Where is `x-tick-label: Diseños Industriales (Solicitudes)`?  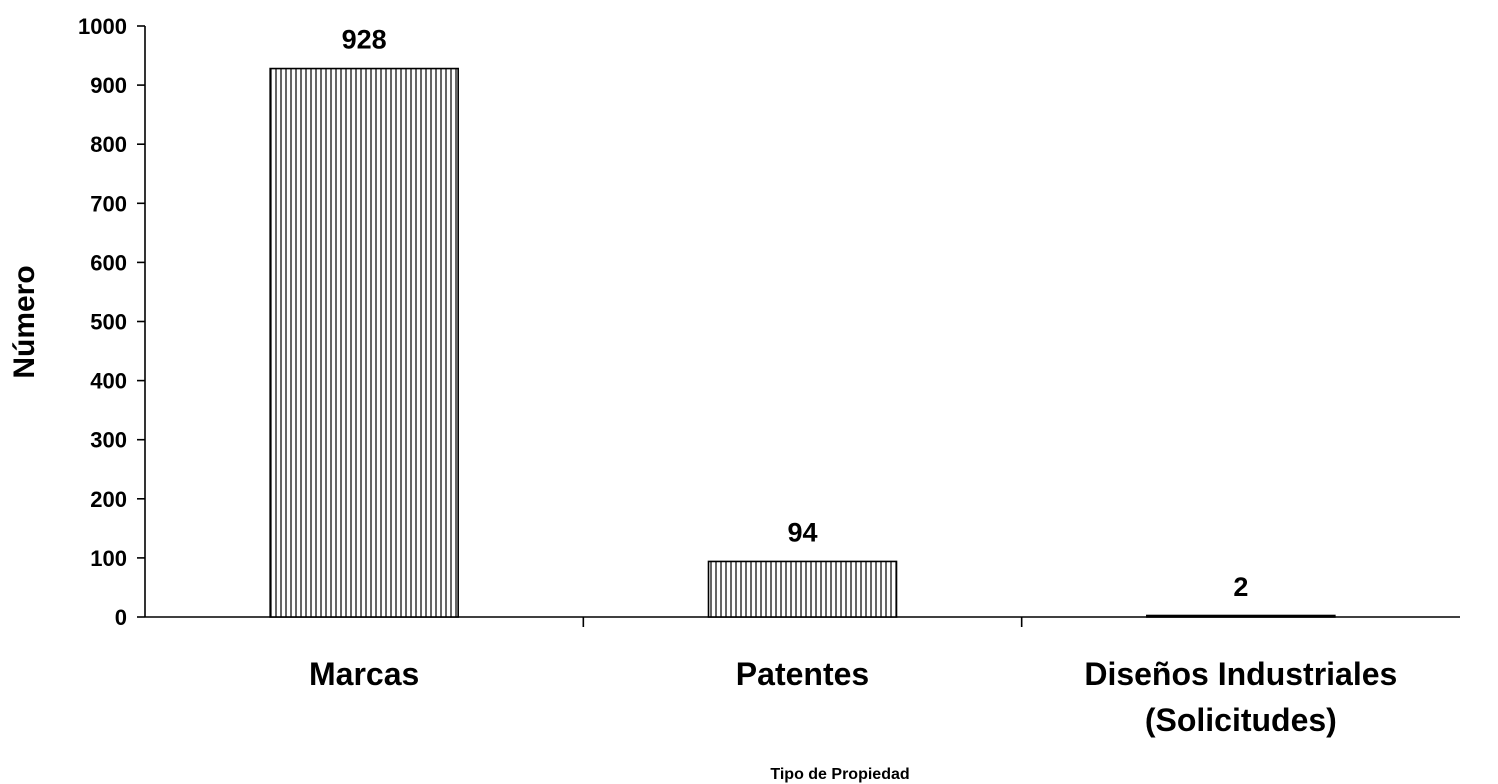
x-tick-label: Diseños Industriales (Solicitudes) is located at coordinates (1240, 697).